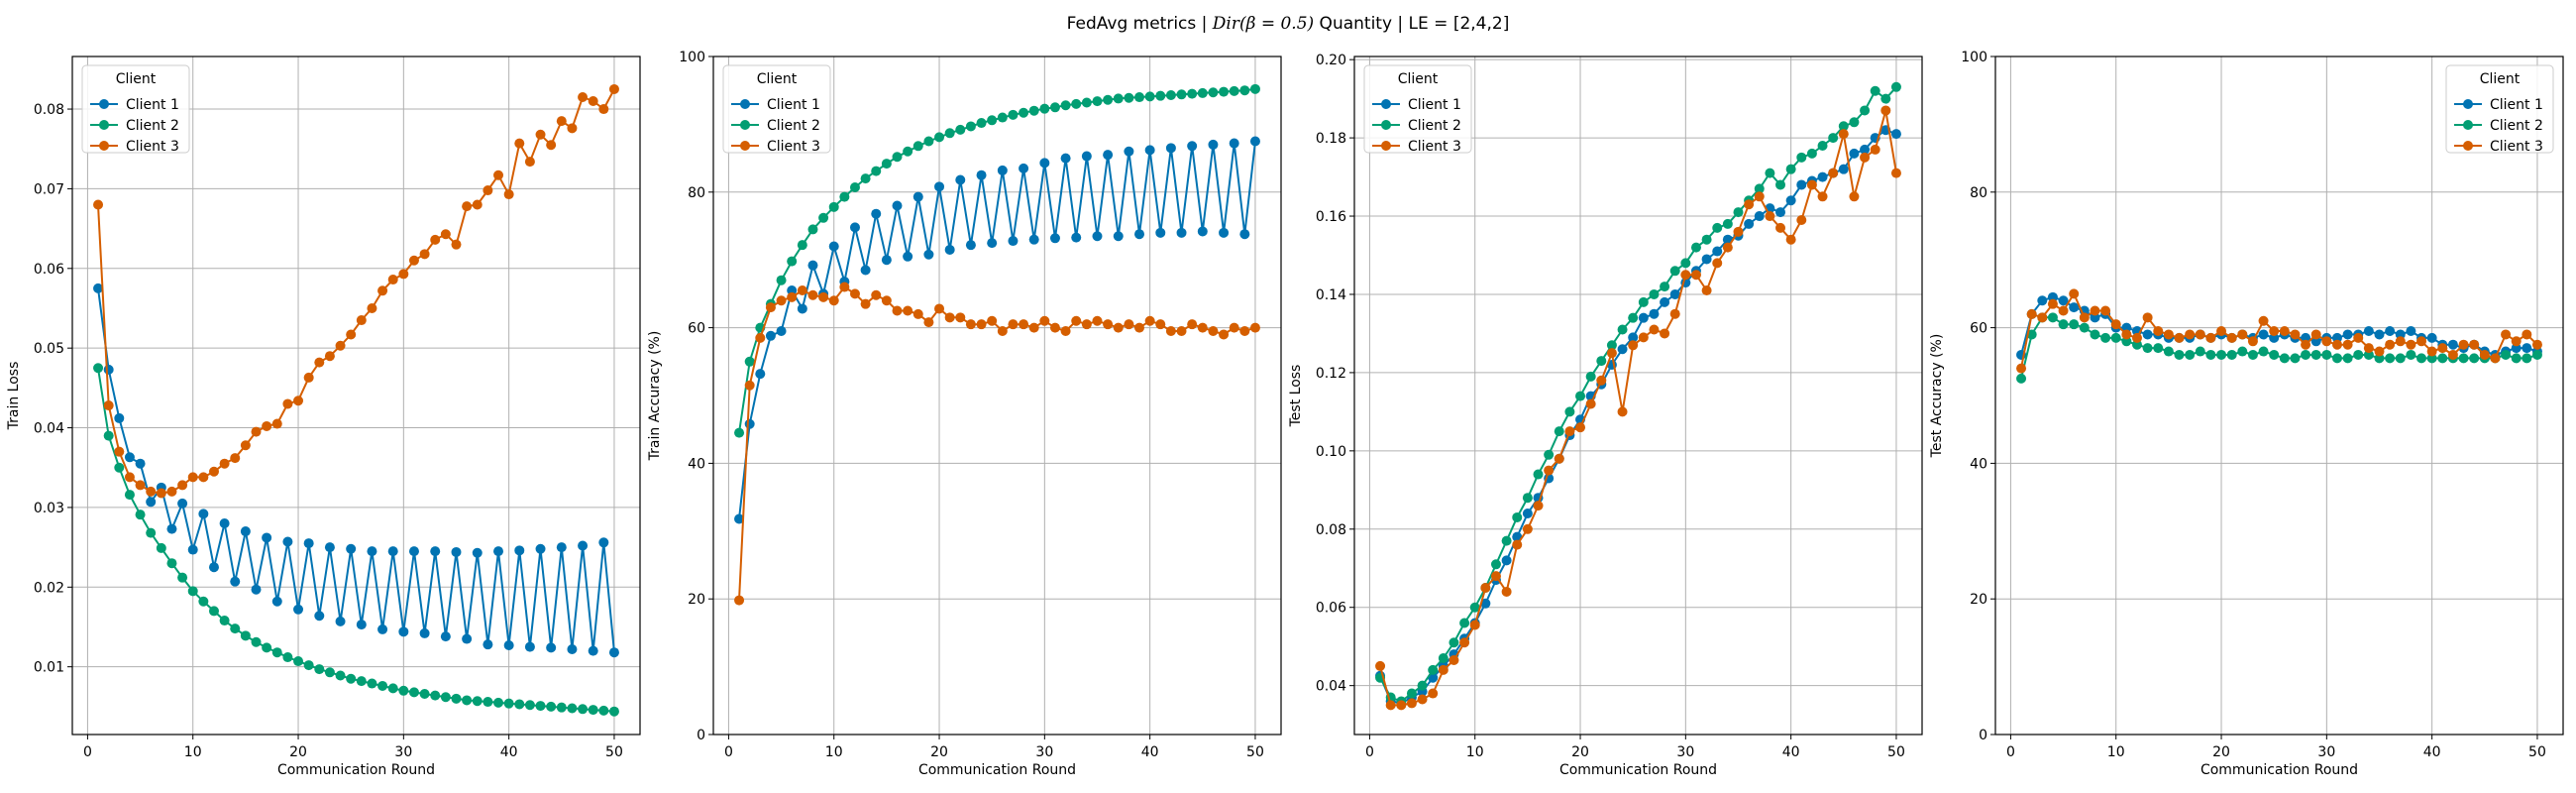 This screenshot has width=2576, height=793. Describe the element at coordinates (2279, 770) in the screenshot. I see `test-accuracy-xlabel: Communication Round` at that location.